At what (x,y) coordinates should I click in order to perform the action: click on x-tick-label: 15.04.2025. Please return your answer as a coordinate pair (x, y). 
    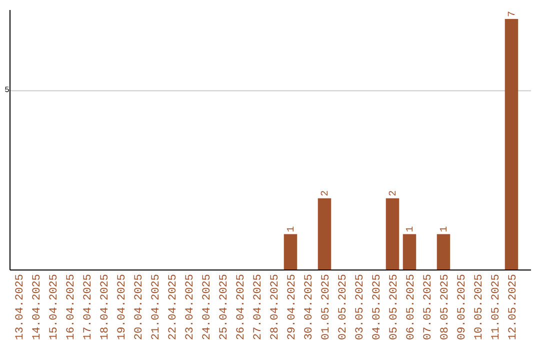
    Looking at the image, I should click on (54, 307).